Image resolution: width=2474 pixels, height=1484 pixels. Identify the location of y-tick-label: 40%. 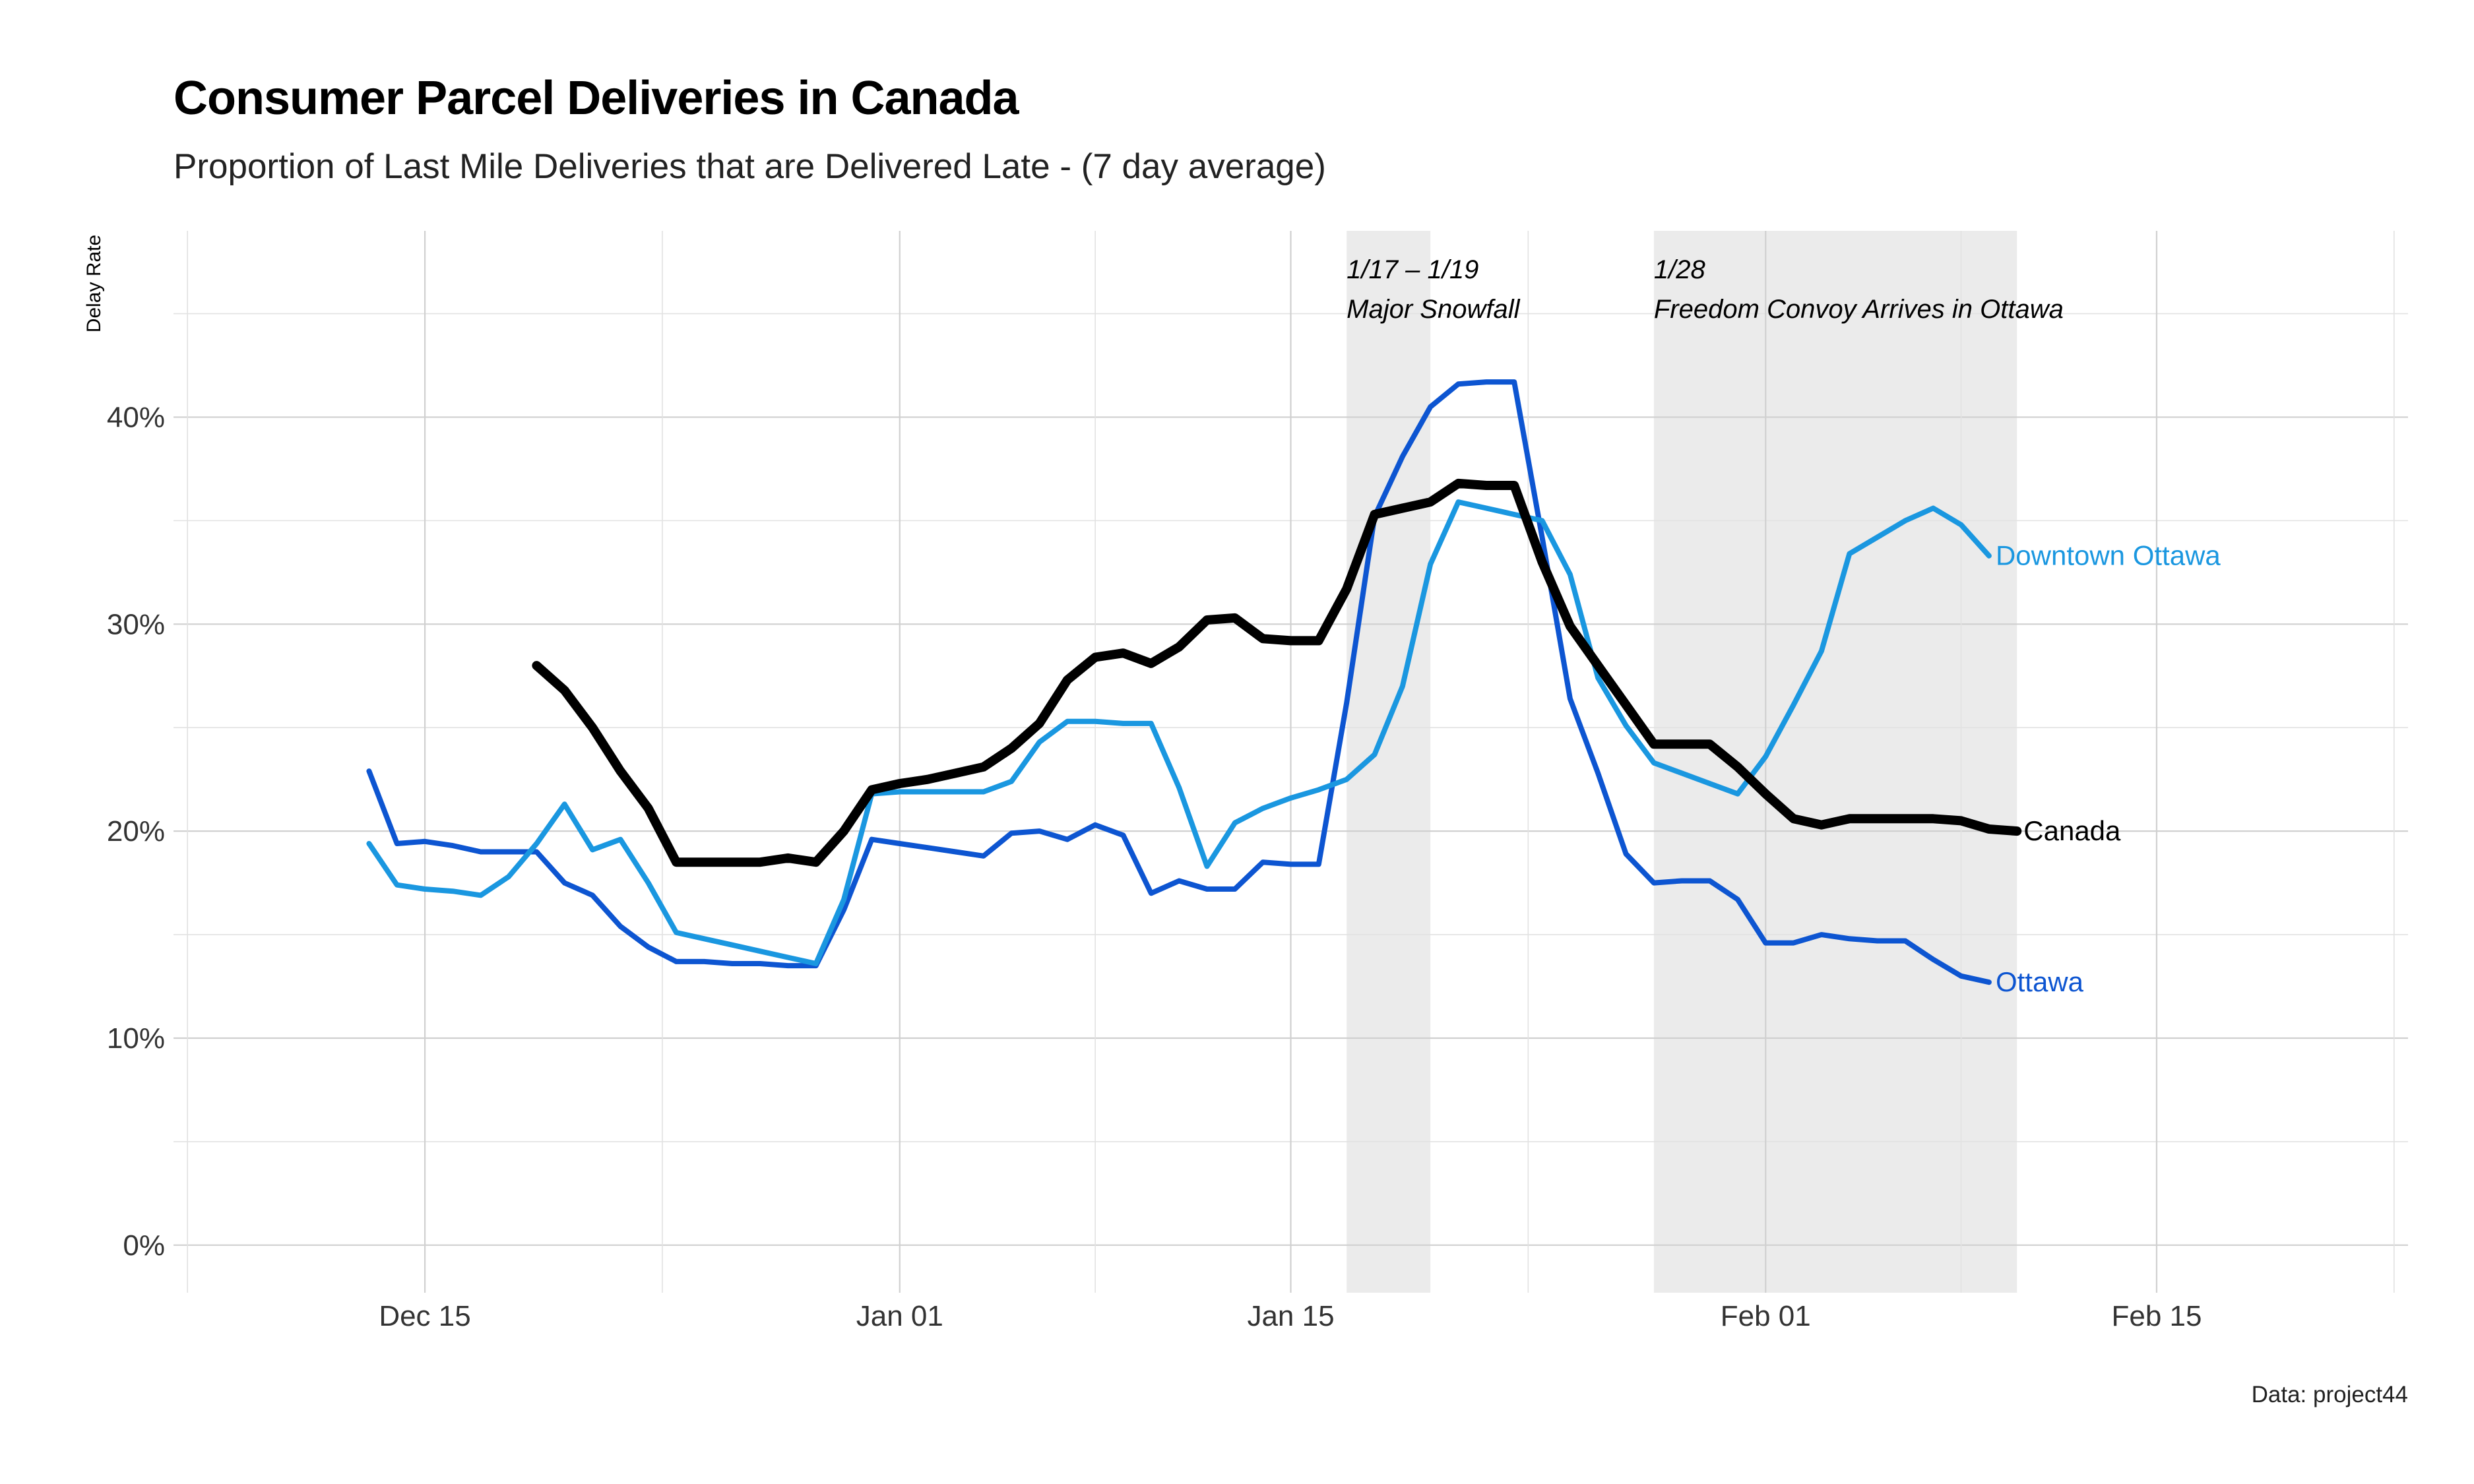
(136, 417).